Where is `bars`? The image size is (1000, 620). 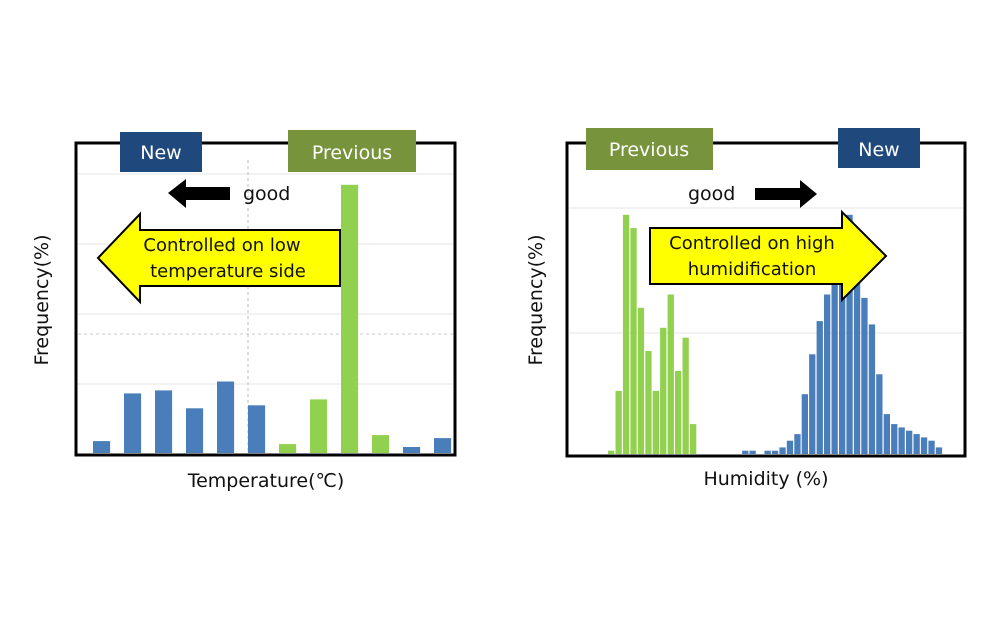 bars is located at coordinates (775, 334).